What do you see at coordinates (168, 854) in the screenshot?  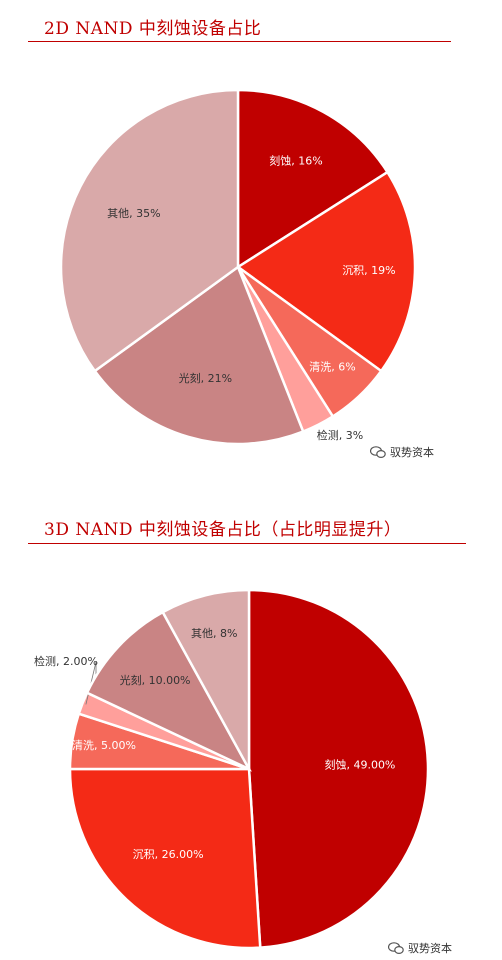 I see `slice-label: 沉积, 26.00%` at bounding box center [168, 854].